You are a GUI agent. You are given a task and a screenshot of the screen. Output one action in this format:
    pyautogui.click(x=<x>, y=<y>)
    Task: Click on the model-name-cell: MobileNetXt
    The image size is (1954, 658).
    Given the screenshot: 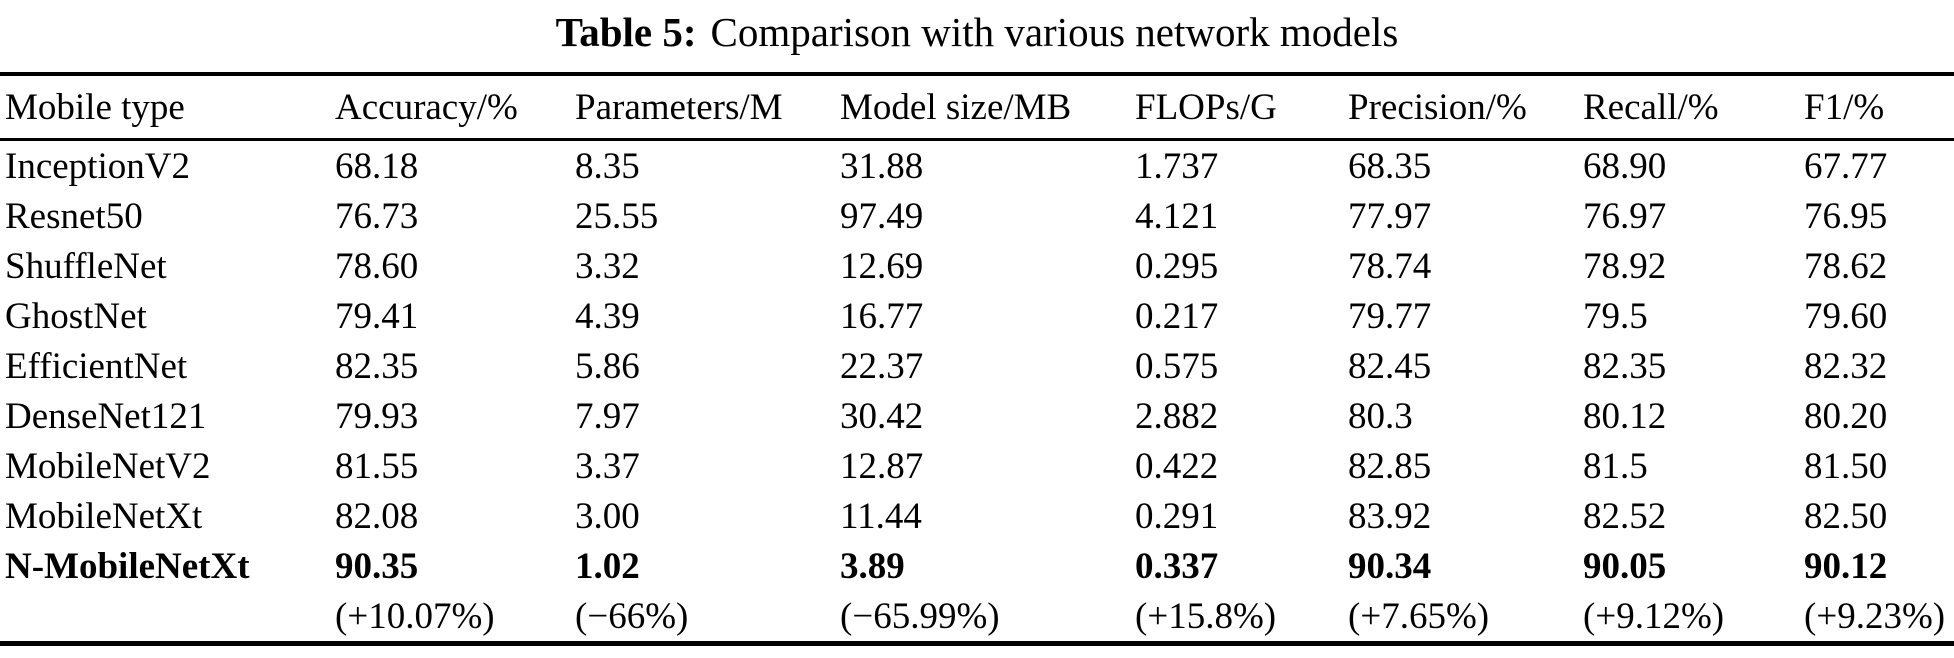 What is the action you would take?
    pyautogui.click(x=104, y=516)
    